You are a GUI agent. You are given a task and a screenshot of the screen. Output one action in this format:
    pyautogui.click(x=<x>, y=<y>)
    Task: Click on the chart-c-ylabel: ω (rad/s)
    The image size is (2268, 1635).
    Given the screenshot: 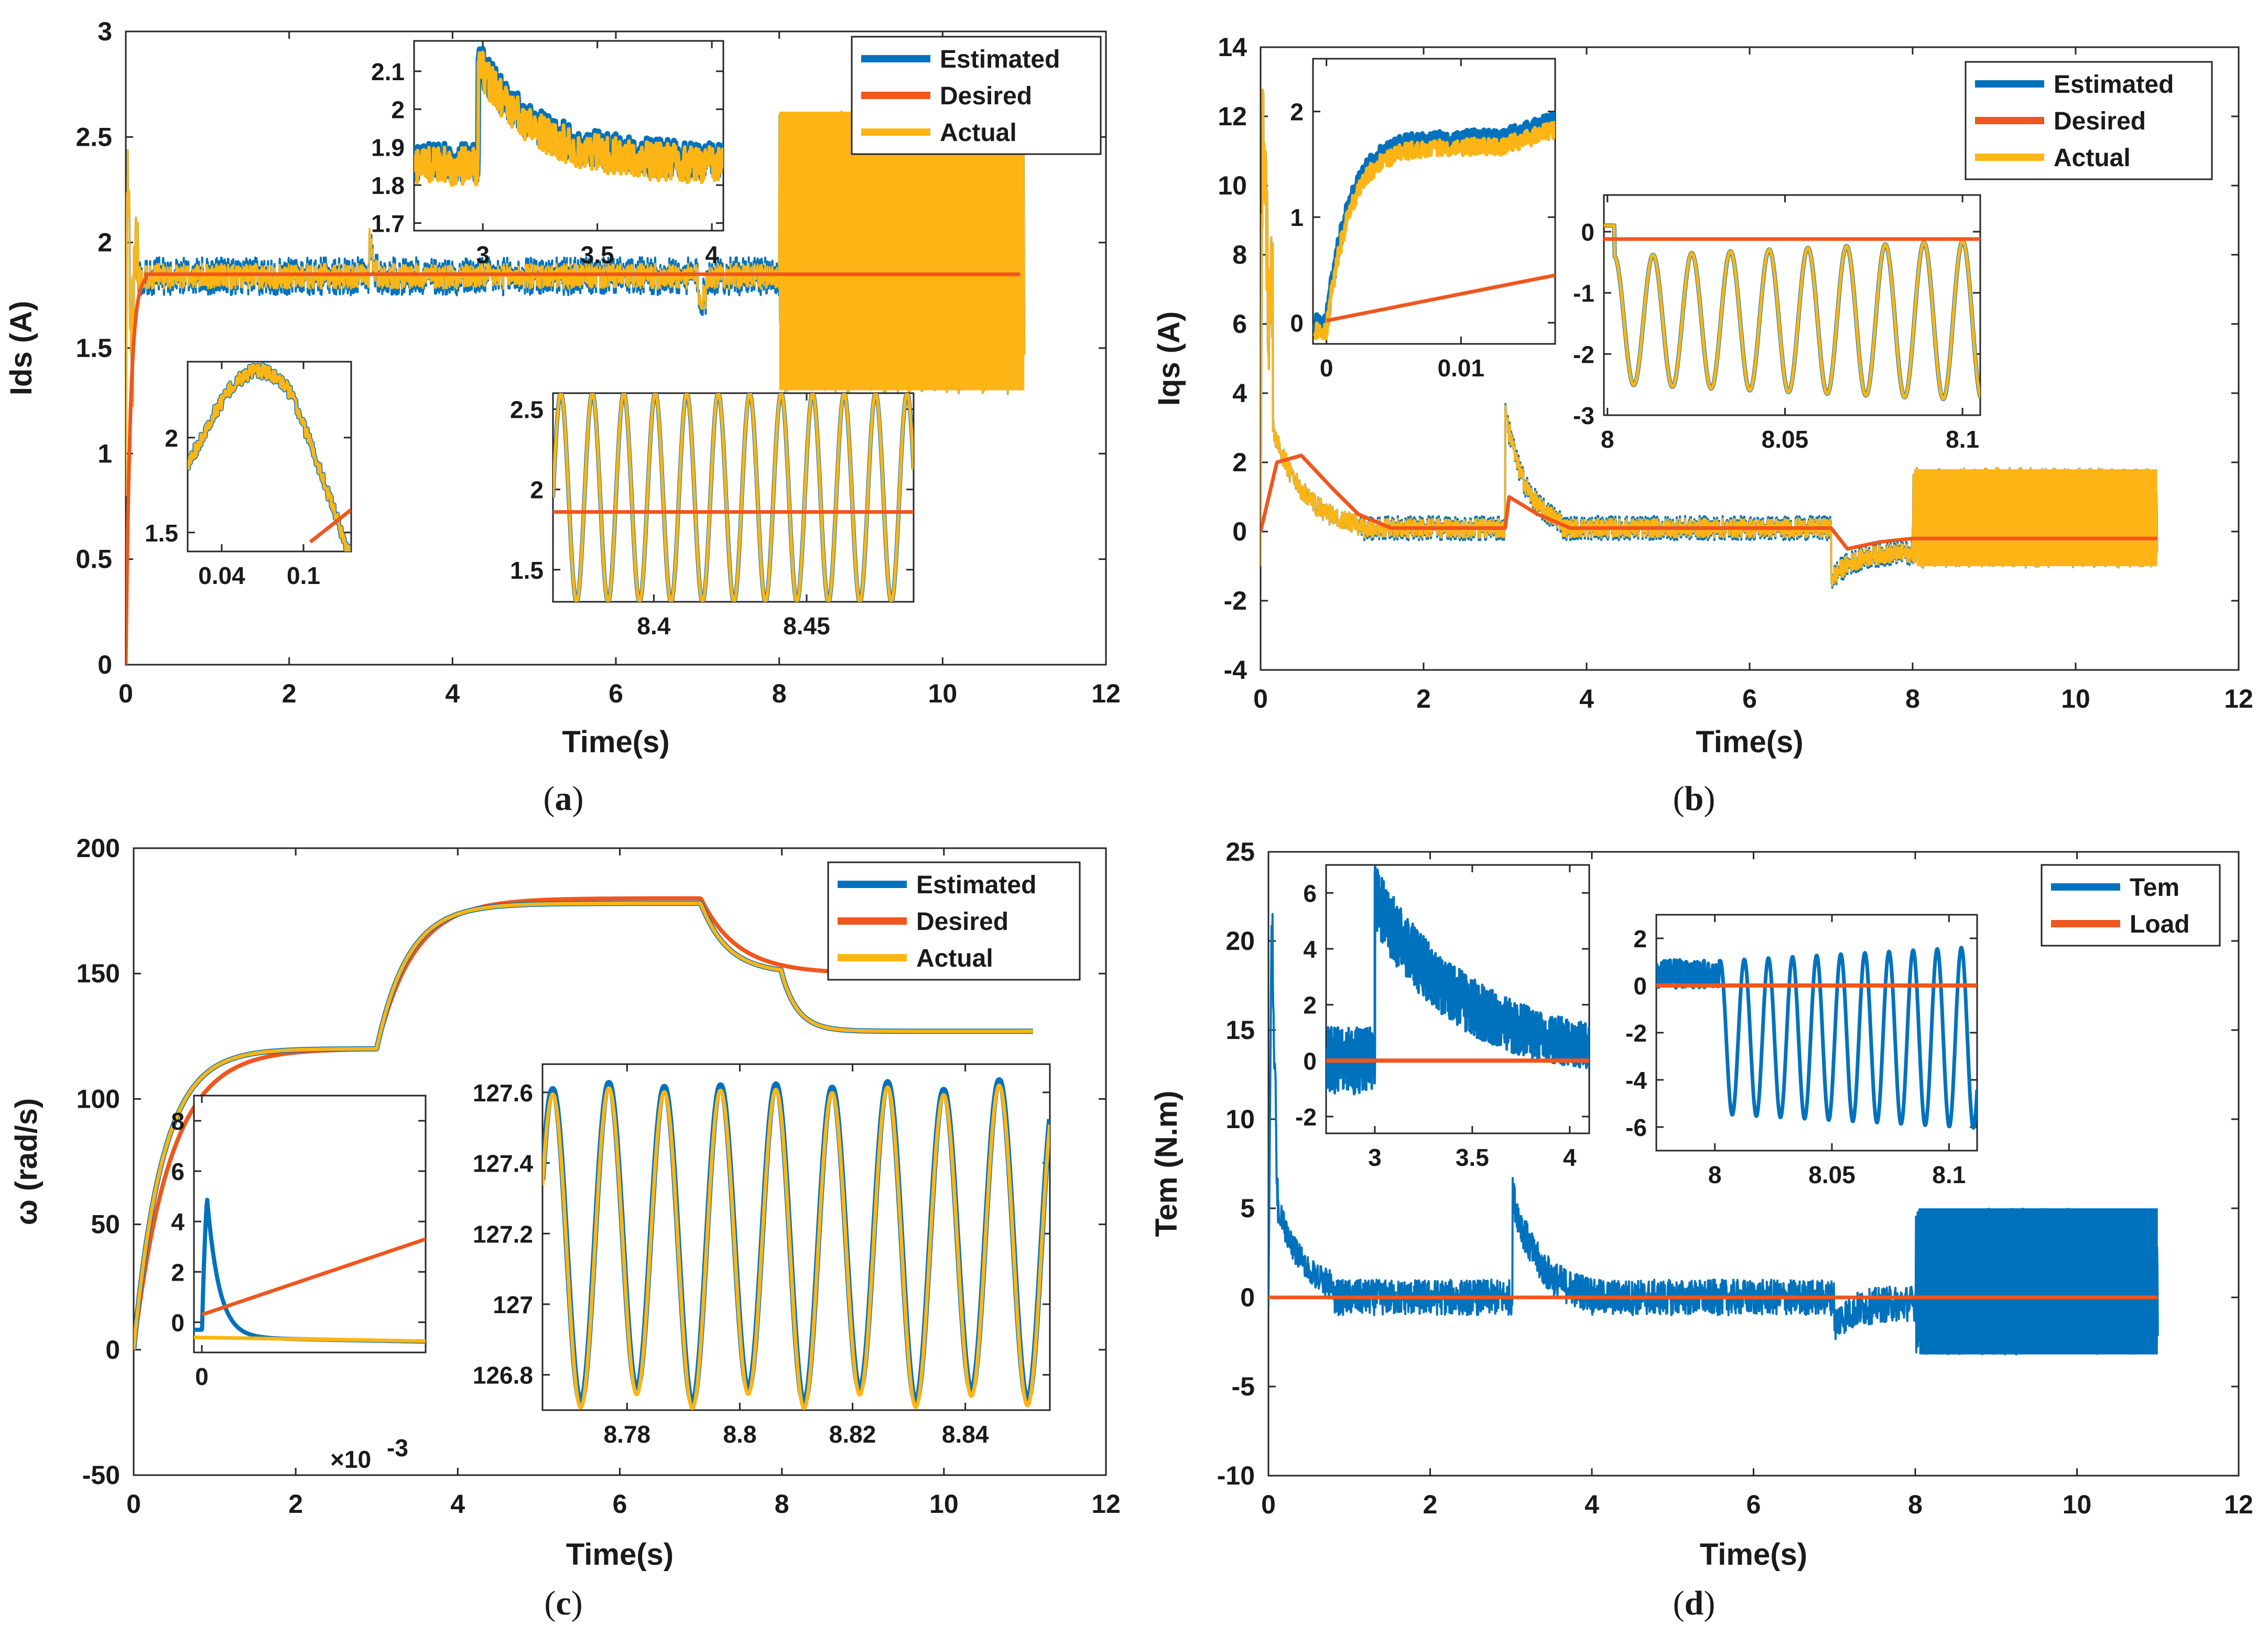 What is the action you would take?
    pyautogui.click(x=26, y=1161)
    